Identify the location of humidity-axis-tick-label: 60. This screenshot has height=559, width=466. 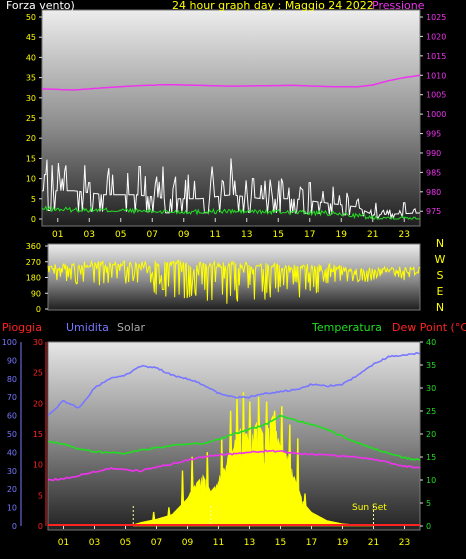
(12, 416).